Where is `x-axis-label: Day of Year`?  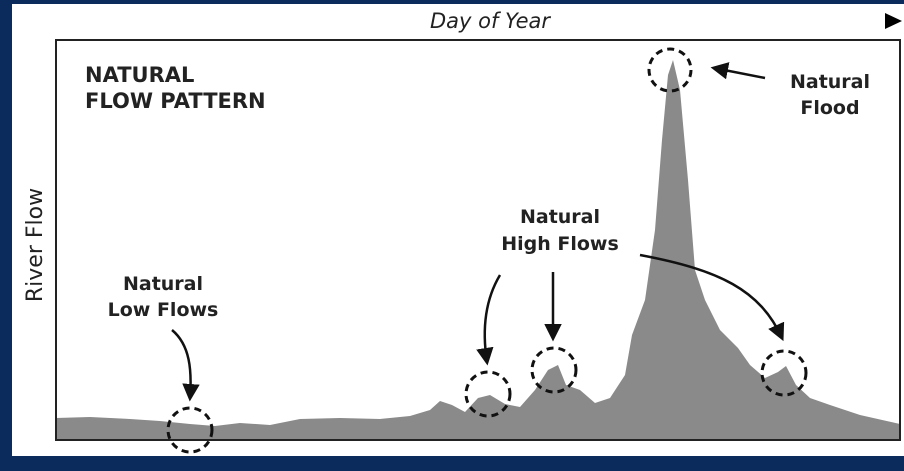
x-axis-label: Day of Year is located at coordinates (490, 21).